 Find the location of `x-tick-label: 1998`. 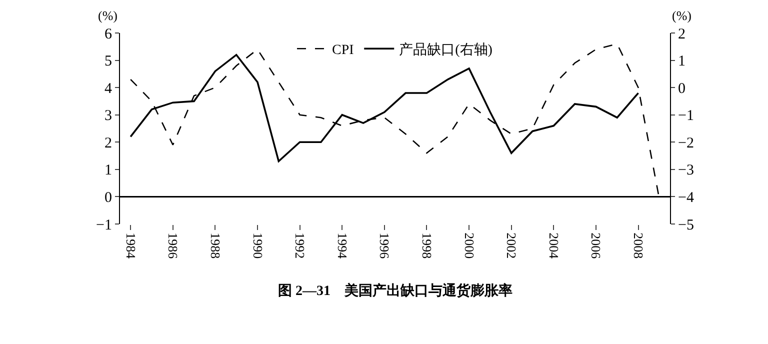

x-tick-label: 1998 is located at coordinates (427, 245).